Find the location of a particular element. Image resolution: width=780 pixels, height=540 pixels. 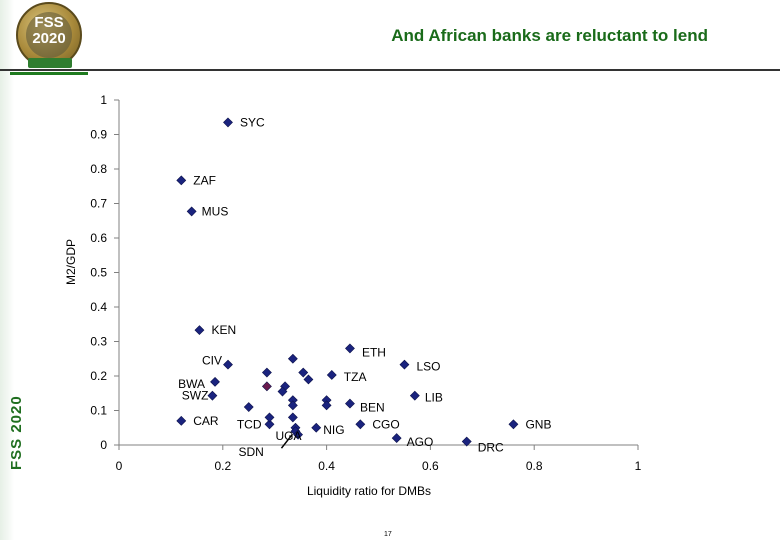

y-tick-label: 0.3 is located at coordinates (98, 342).